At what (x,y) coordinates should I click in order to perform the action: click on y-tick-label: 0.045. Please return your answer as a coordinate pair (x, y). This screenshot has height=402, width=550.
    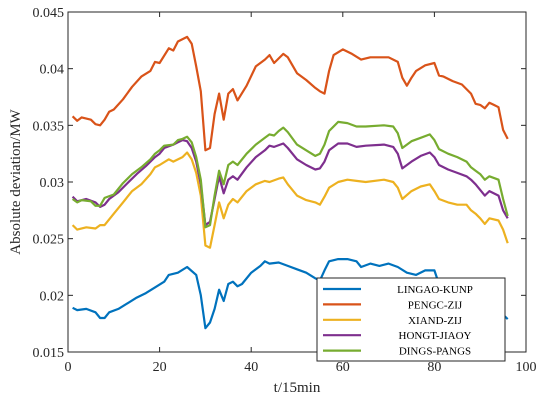
    Looking at the image, I should click on (49, 13).